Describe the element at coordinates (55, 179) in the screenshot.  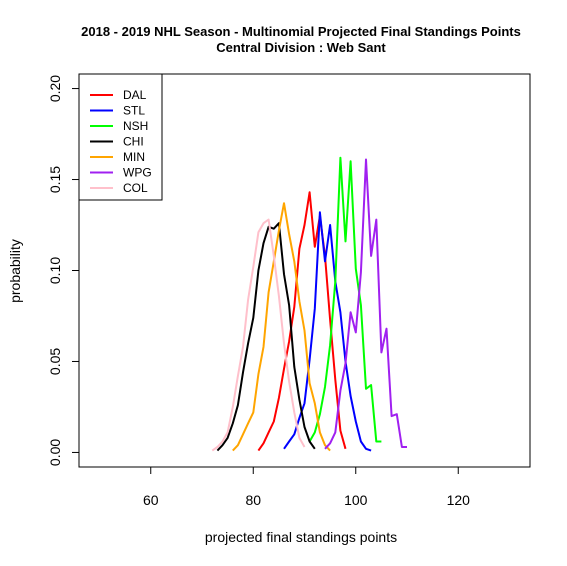
I see `y-tick-label: 0.15` at that location.